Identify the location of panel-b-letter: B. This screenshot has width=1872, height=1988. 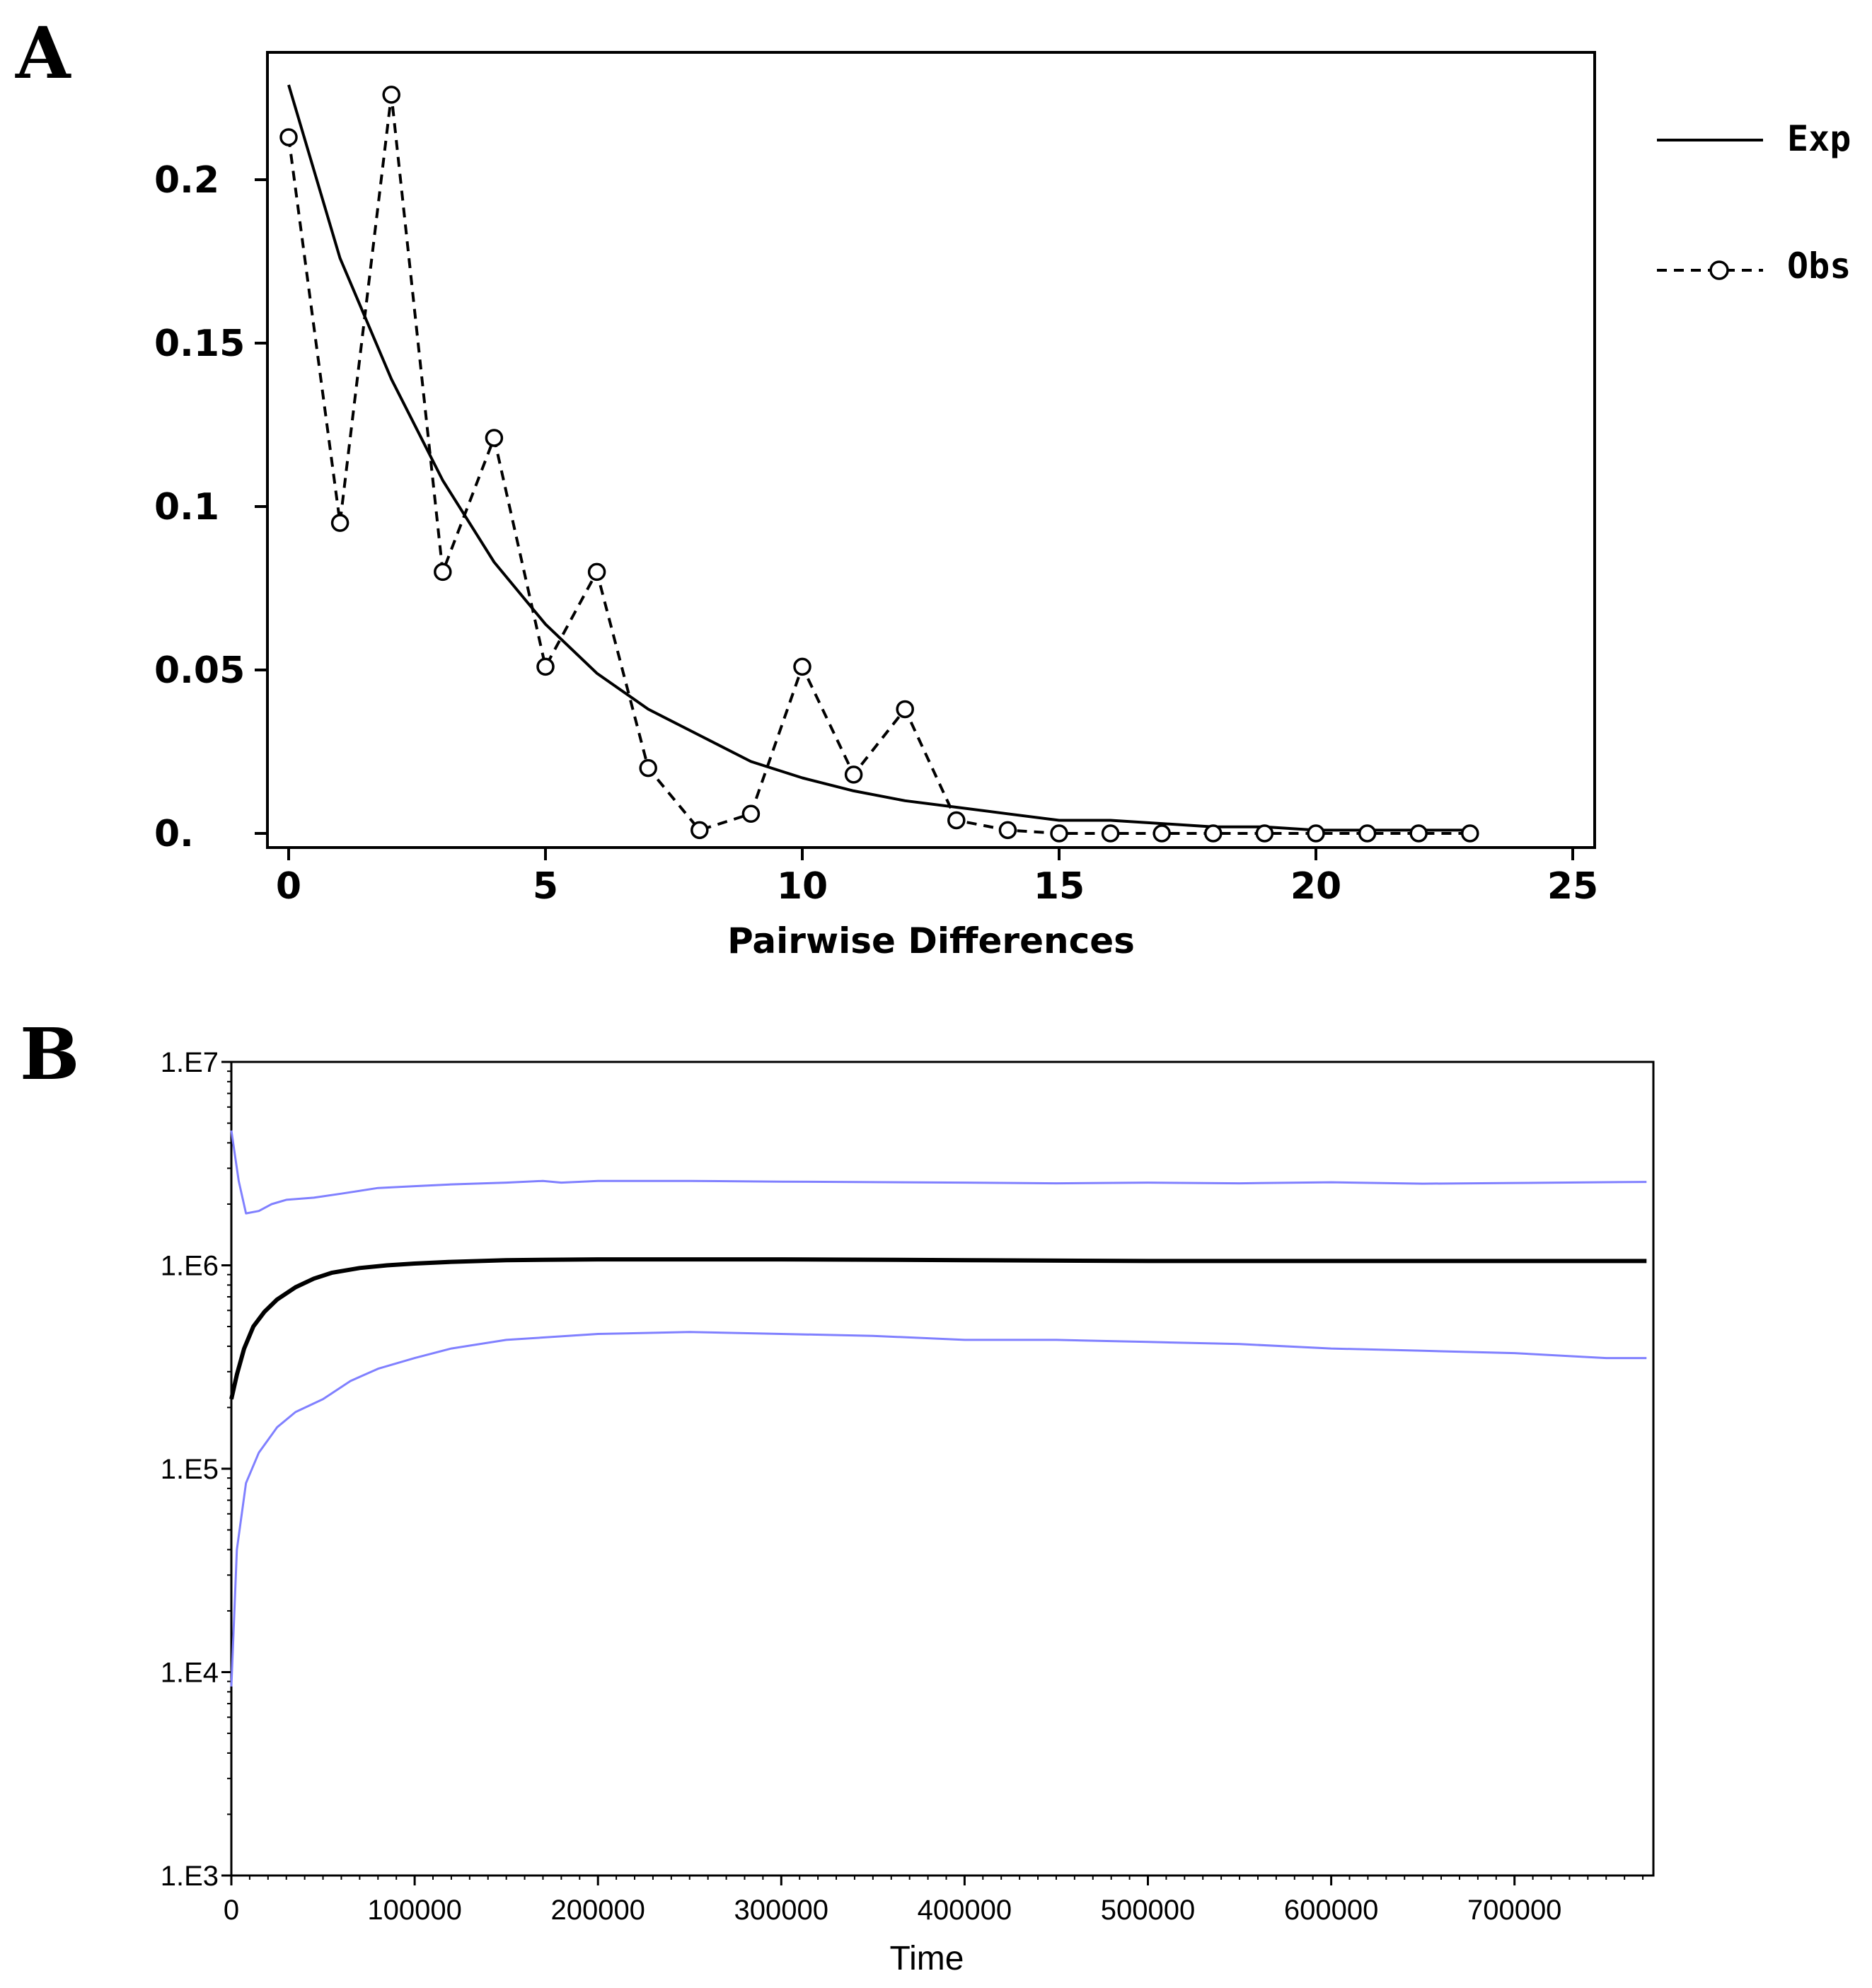
(50, 1054).